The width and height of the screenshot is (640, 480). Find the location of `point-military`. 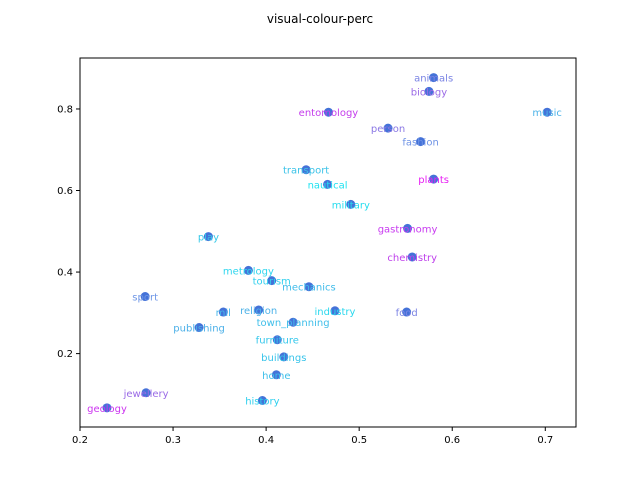

point-military is located at coordinates (351, 204).